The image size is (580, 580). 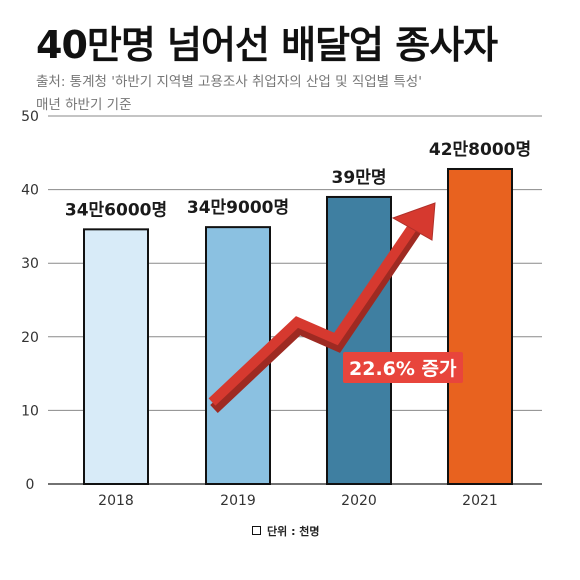 I want to click on trend-arrow-head, so click(x=413, y=221).